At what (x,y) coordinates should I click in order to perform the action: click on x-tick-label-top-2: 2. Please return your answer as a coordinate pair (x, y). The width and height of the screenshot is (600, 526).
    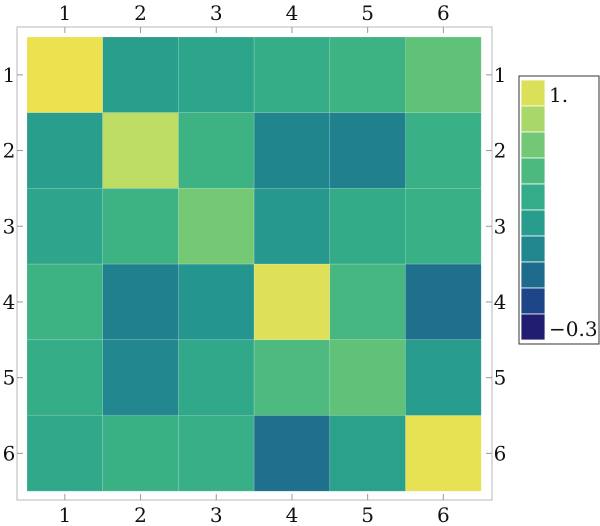
    Looking at the image, I should click on (140, 13).